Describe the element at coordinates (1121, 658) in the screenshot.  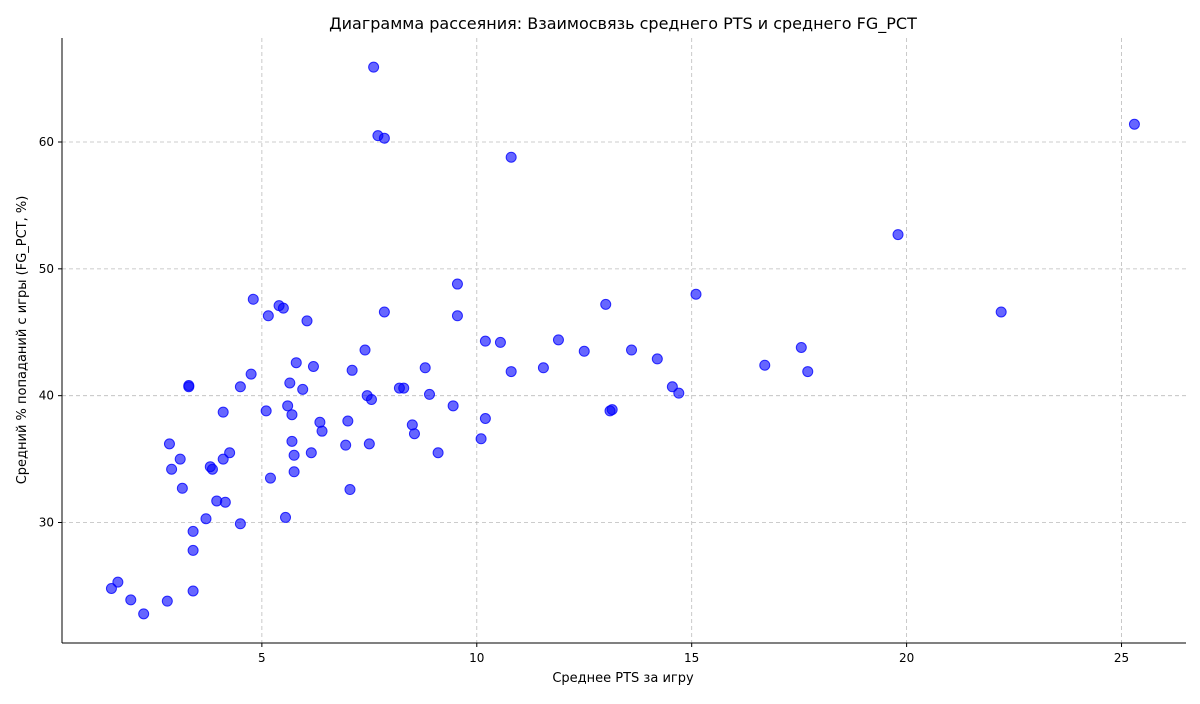
I see `x-tick-label: 25` at that location.